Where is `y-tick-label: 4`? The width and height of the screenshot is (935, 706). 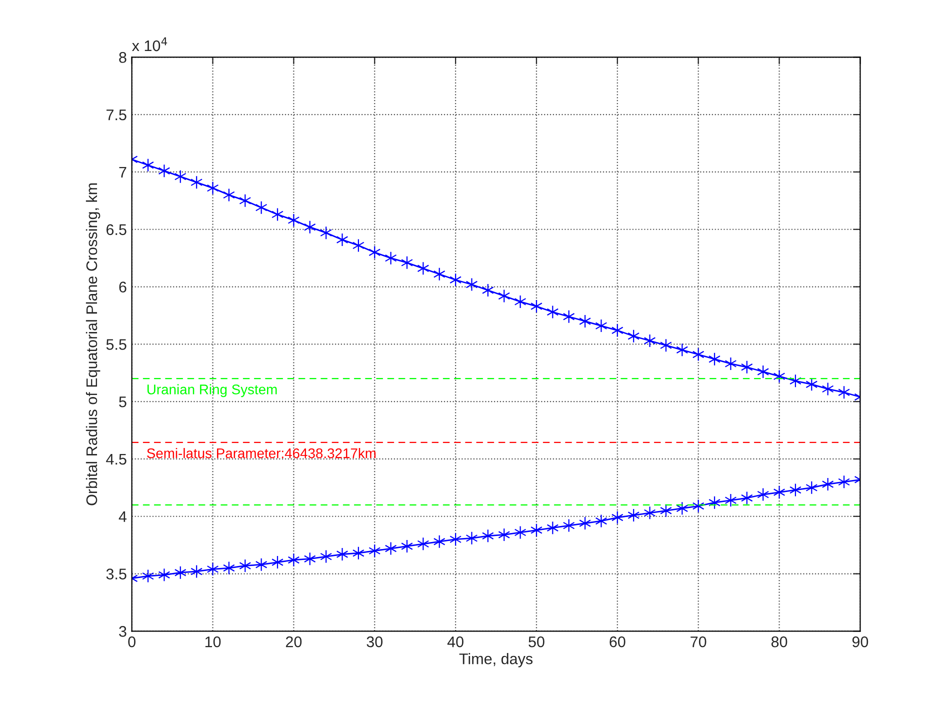 y-tick-label: 4 is located at coordinates (122, 516).